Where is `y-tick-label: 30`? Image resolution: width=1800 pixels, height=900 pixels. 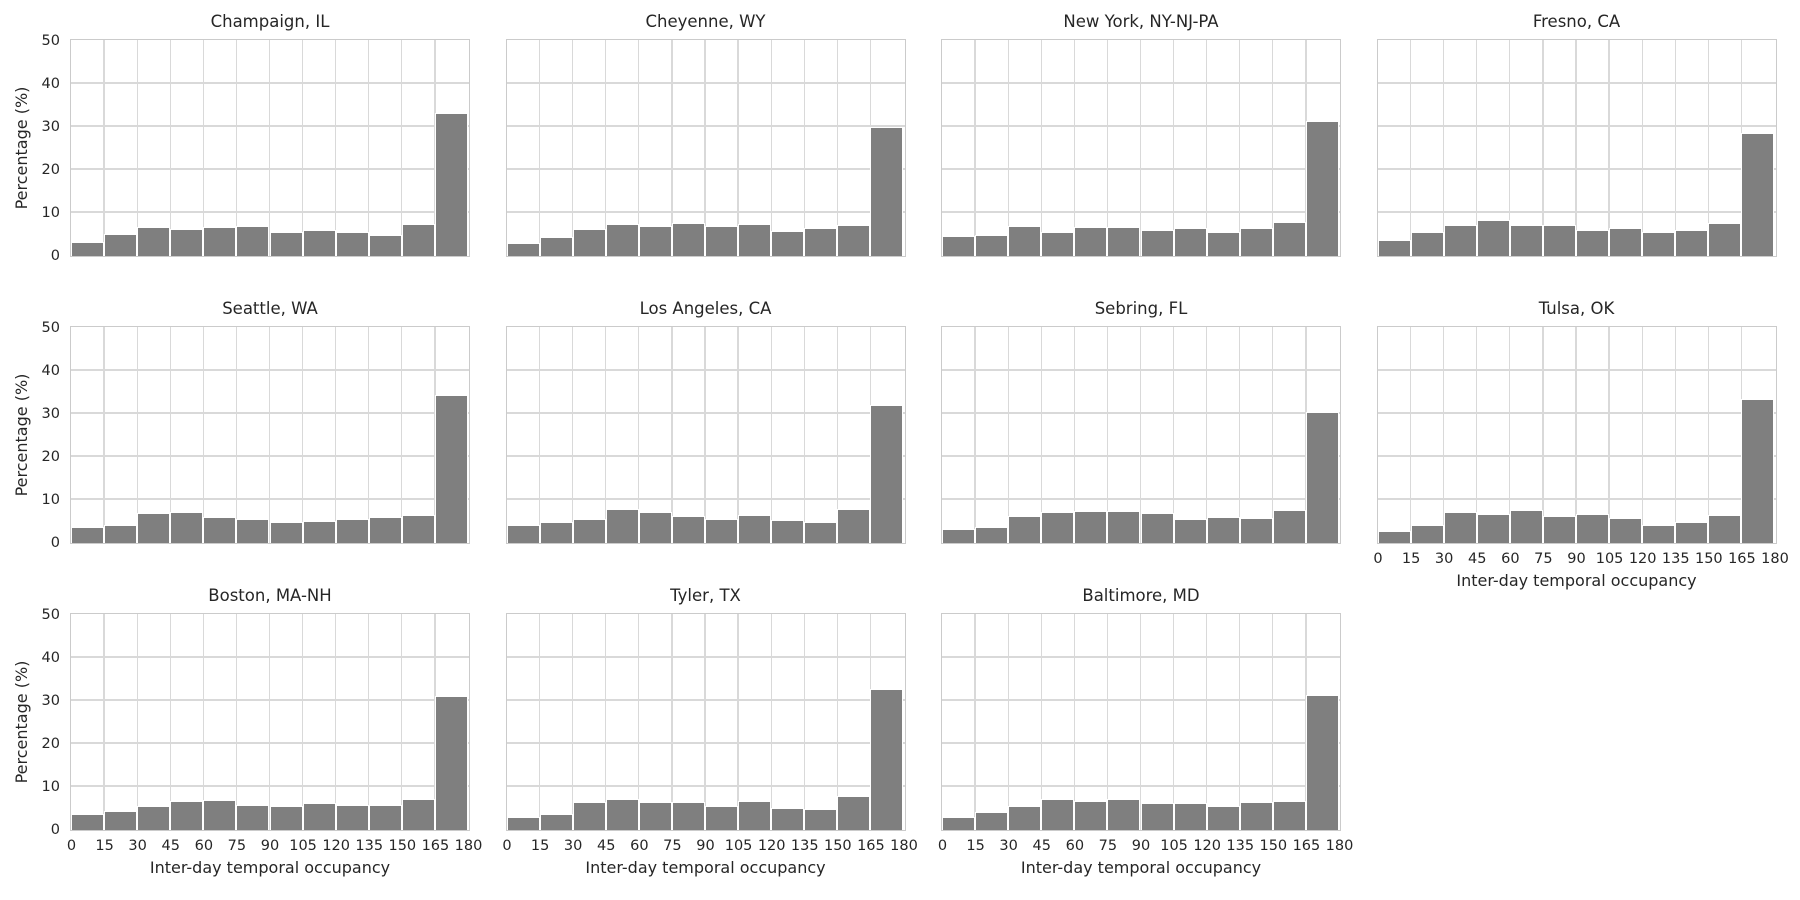 y-tick-label: 30 is located at coordinates (50, 700).